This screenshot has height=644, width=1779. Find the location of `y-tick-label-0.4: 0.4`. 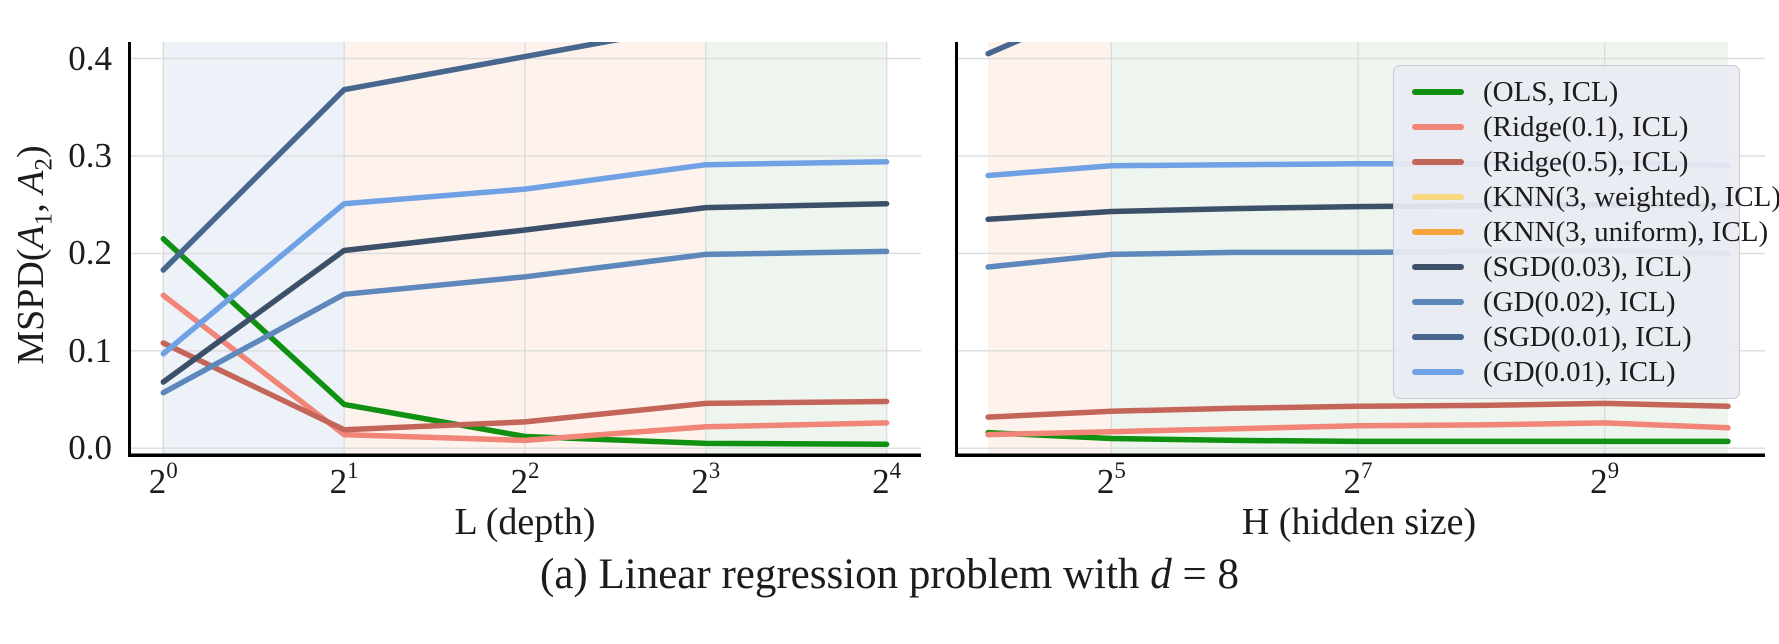

y-tick-label-0.4: 0.4 is located at coordinates (90, 58).